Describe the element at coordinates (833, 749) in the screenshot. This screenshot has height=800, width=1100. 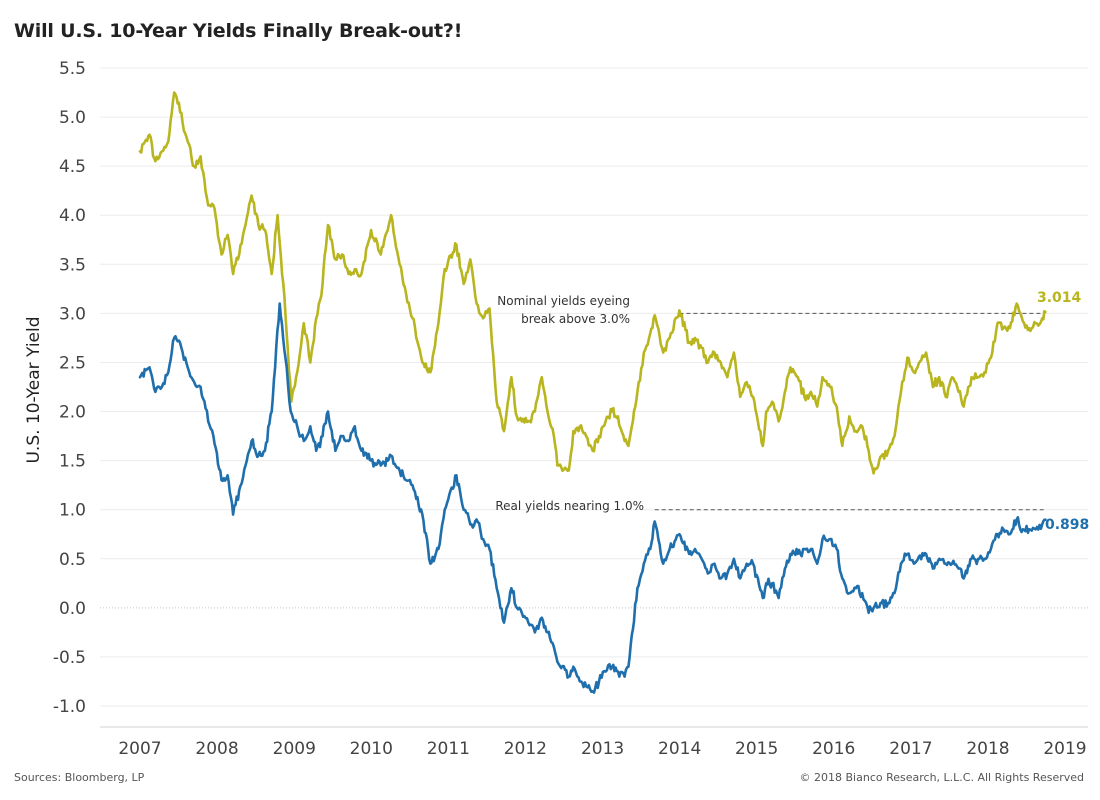
I see `x-tick-label: 2016` at that location.